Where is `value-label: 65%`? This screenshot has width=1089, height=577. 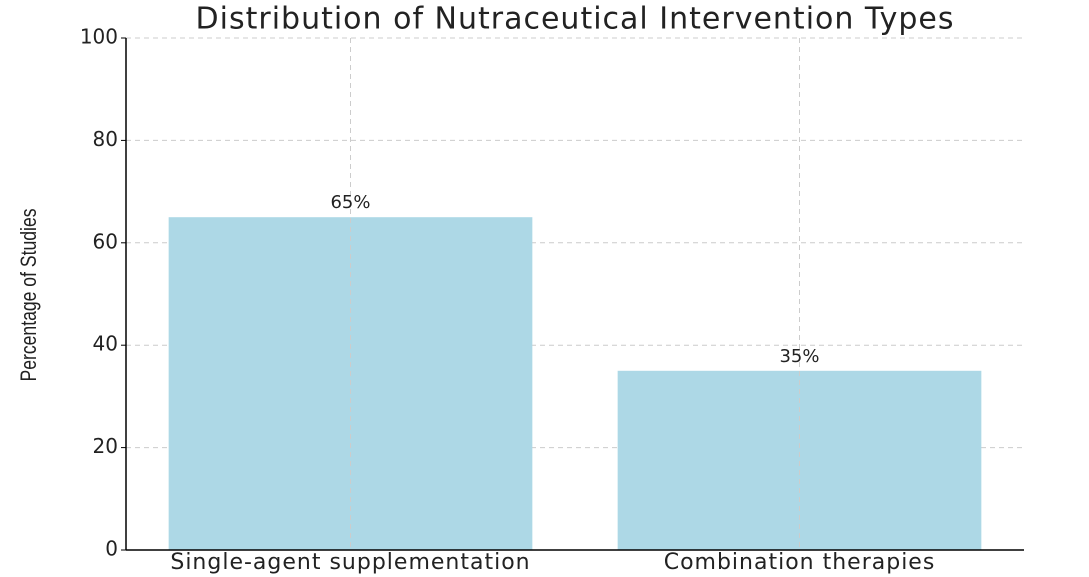
value-label: 65% is located at coordinates (350, 202).